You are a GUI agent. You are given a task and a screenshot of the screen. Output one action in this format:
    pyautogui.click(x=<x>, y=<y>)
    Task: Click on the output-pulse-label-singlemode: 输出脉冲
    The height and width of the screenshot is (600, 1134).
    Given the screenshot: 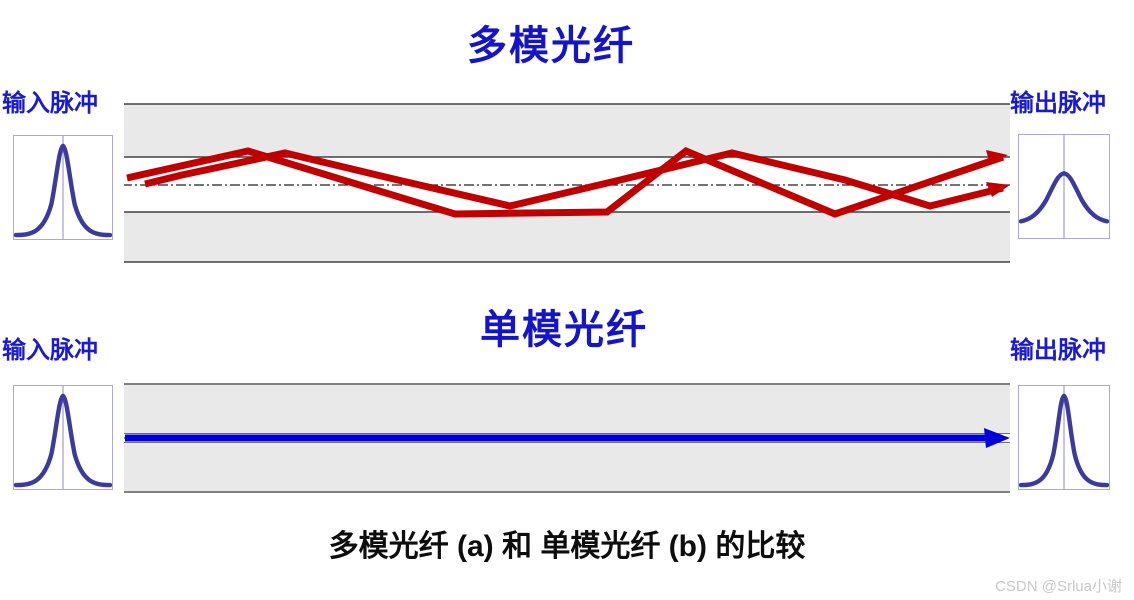 What is the action you would take?
    pyautogui.click(x=1058, y=350)
    